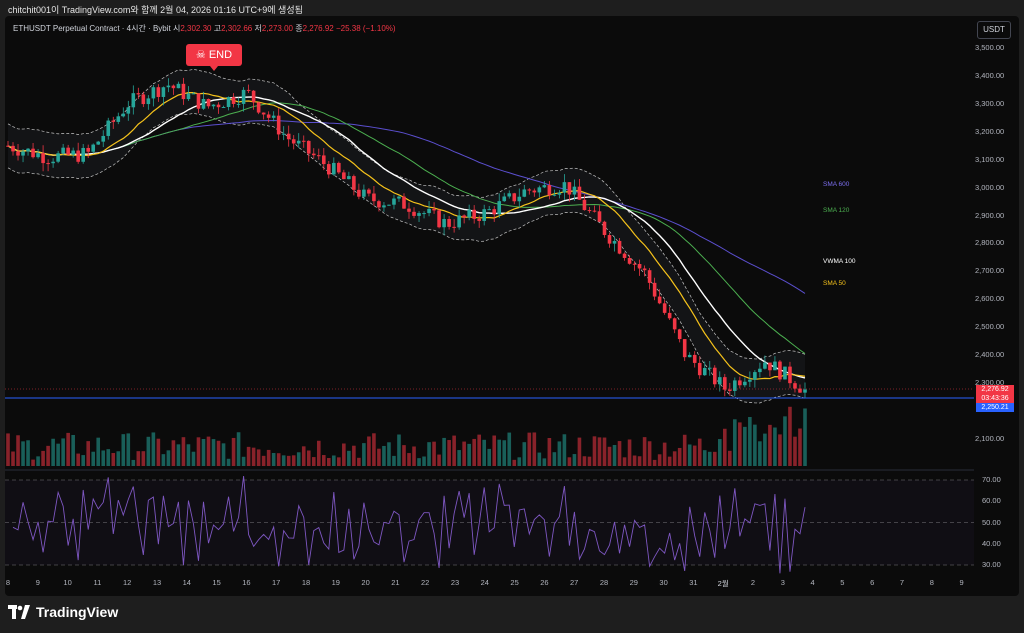 This screenshot has height=633, width=1024. Describe the element at coordinates (409, 524) in the screenshot. I see `rsi-line` at that location.